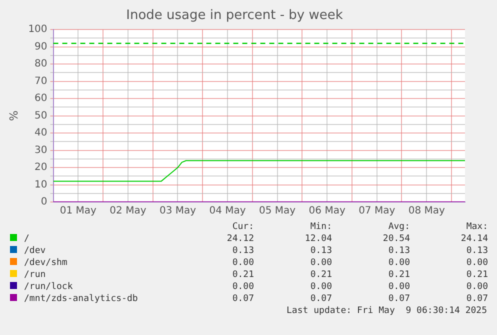 The width and height of the screenshot is (497, 335). I want to click on chart-title: Inode usage in percent - by week, so click(235, 16).